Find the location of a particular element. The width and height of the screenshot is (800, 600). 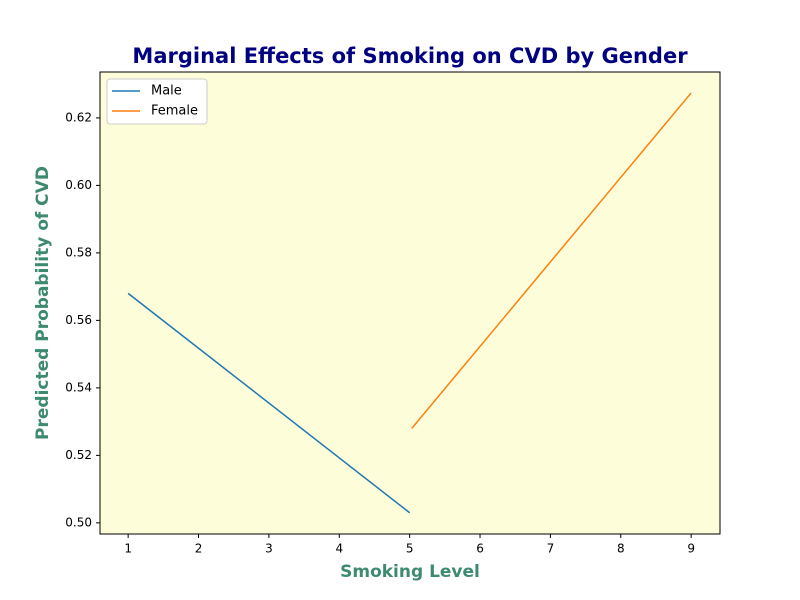

y-tick-label: 0.58 is located at coordinates (78, 252).